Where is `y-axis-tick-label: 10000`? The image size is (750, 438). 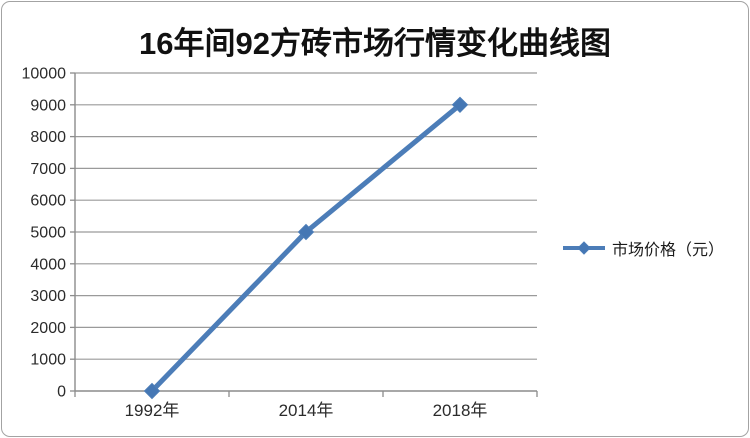 y-axis-tick-label: 10000 is located at coordinates (44, 74).